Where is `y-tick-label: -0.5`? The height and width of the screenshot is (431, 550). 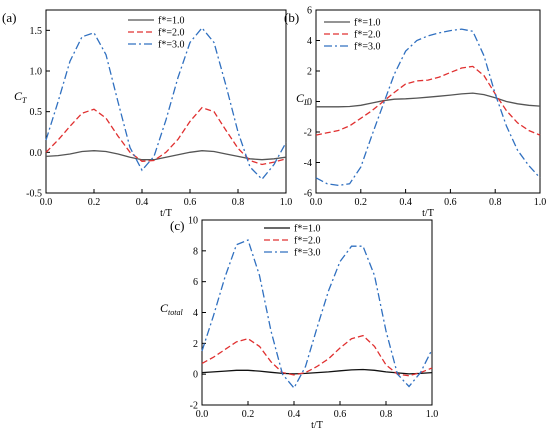 y-tick-label: -0.5 is located at coordinates (34, 194).